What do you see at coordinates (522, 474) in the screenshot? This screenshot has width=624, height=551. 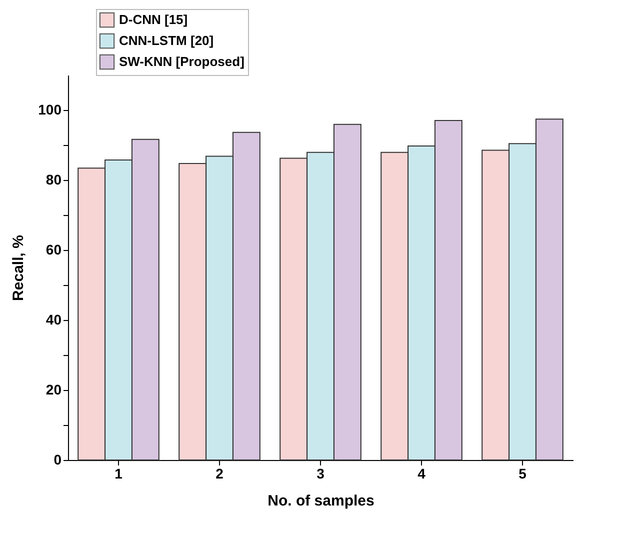 I see `x-tick-label: 5` at bounding box center [522, 474].